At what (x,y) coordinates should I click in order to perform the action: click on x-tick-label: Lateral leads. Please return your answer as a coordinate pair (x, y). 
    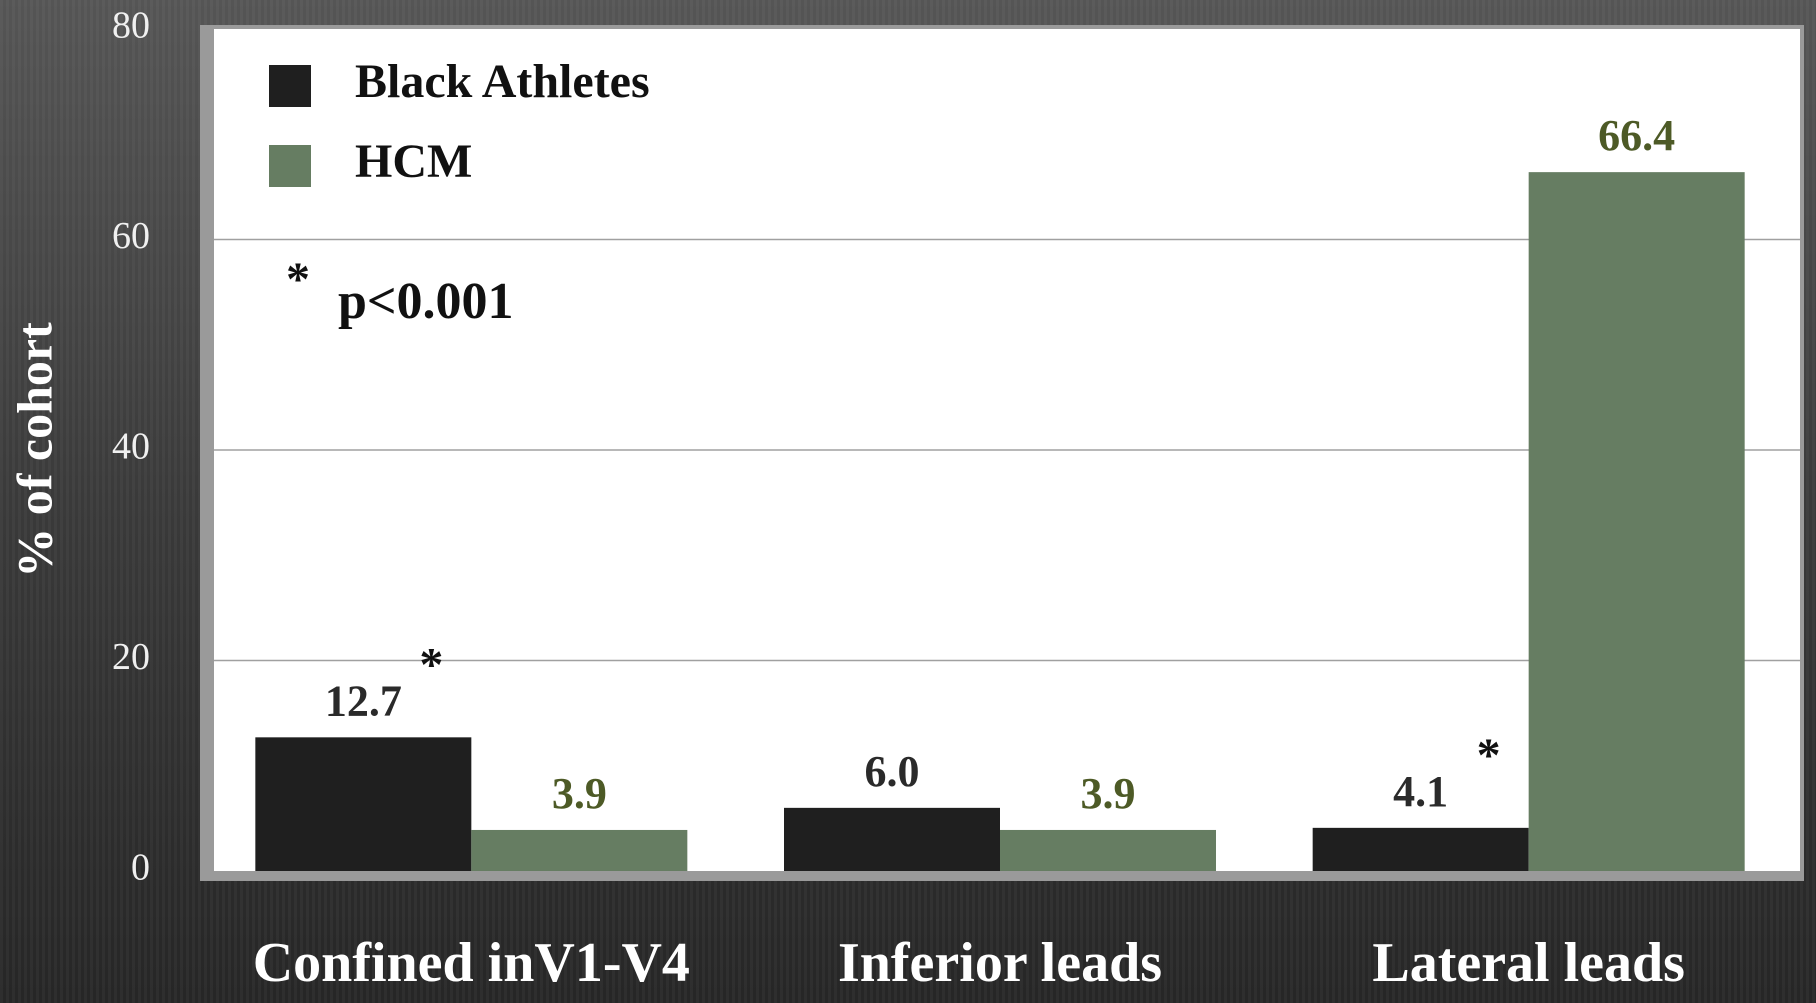
    Looking at the image, I should click on (1528, 963).